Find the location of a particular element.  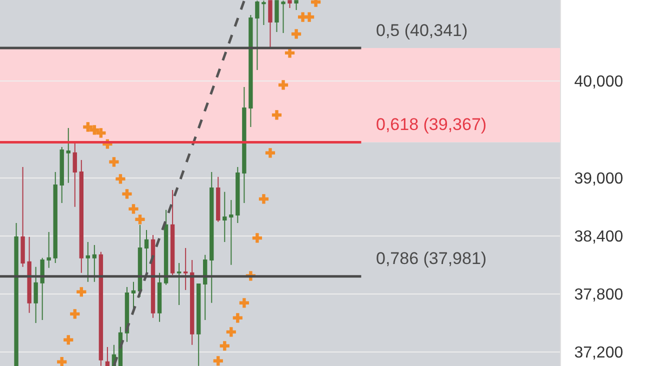

y-tick-label: 37,800 is located at coordinates (599, 295).